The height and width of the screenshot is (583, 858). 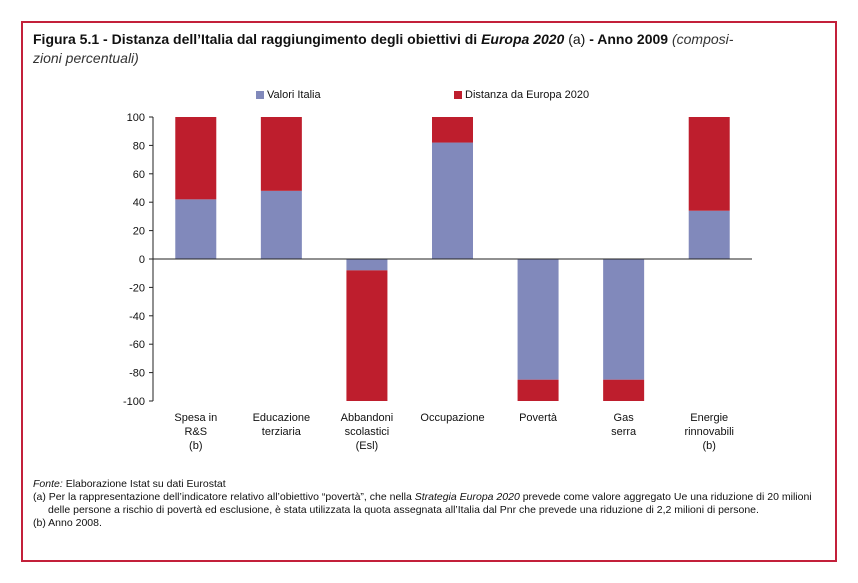 What do you see at coordinates (452, 418) in the screenshot?
I see `category-label-line: Occupazione` at bounding box center [452, 418].